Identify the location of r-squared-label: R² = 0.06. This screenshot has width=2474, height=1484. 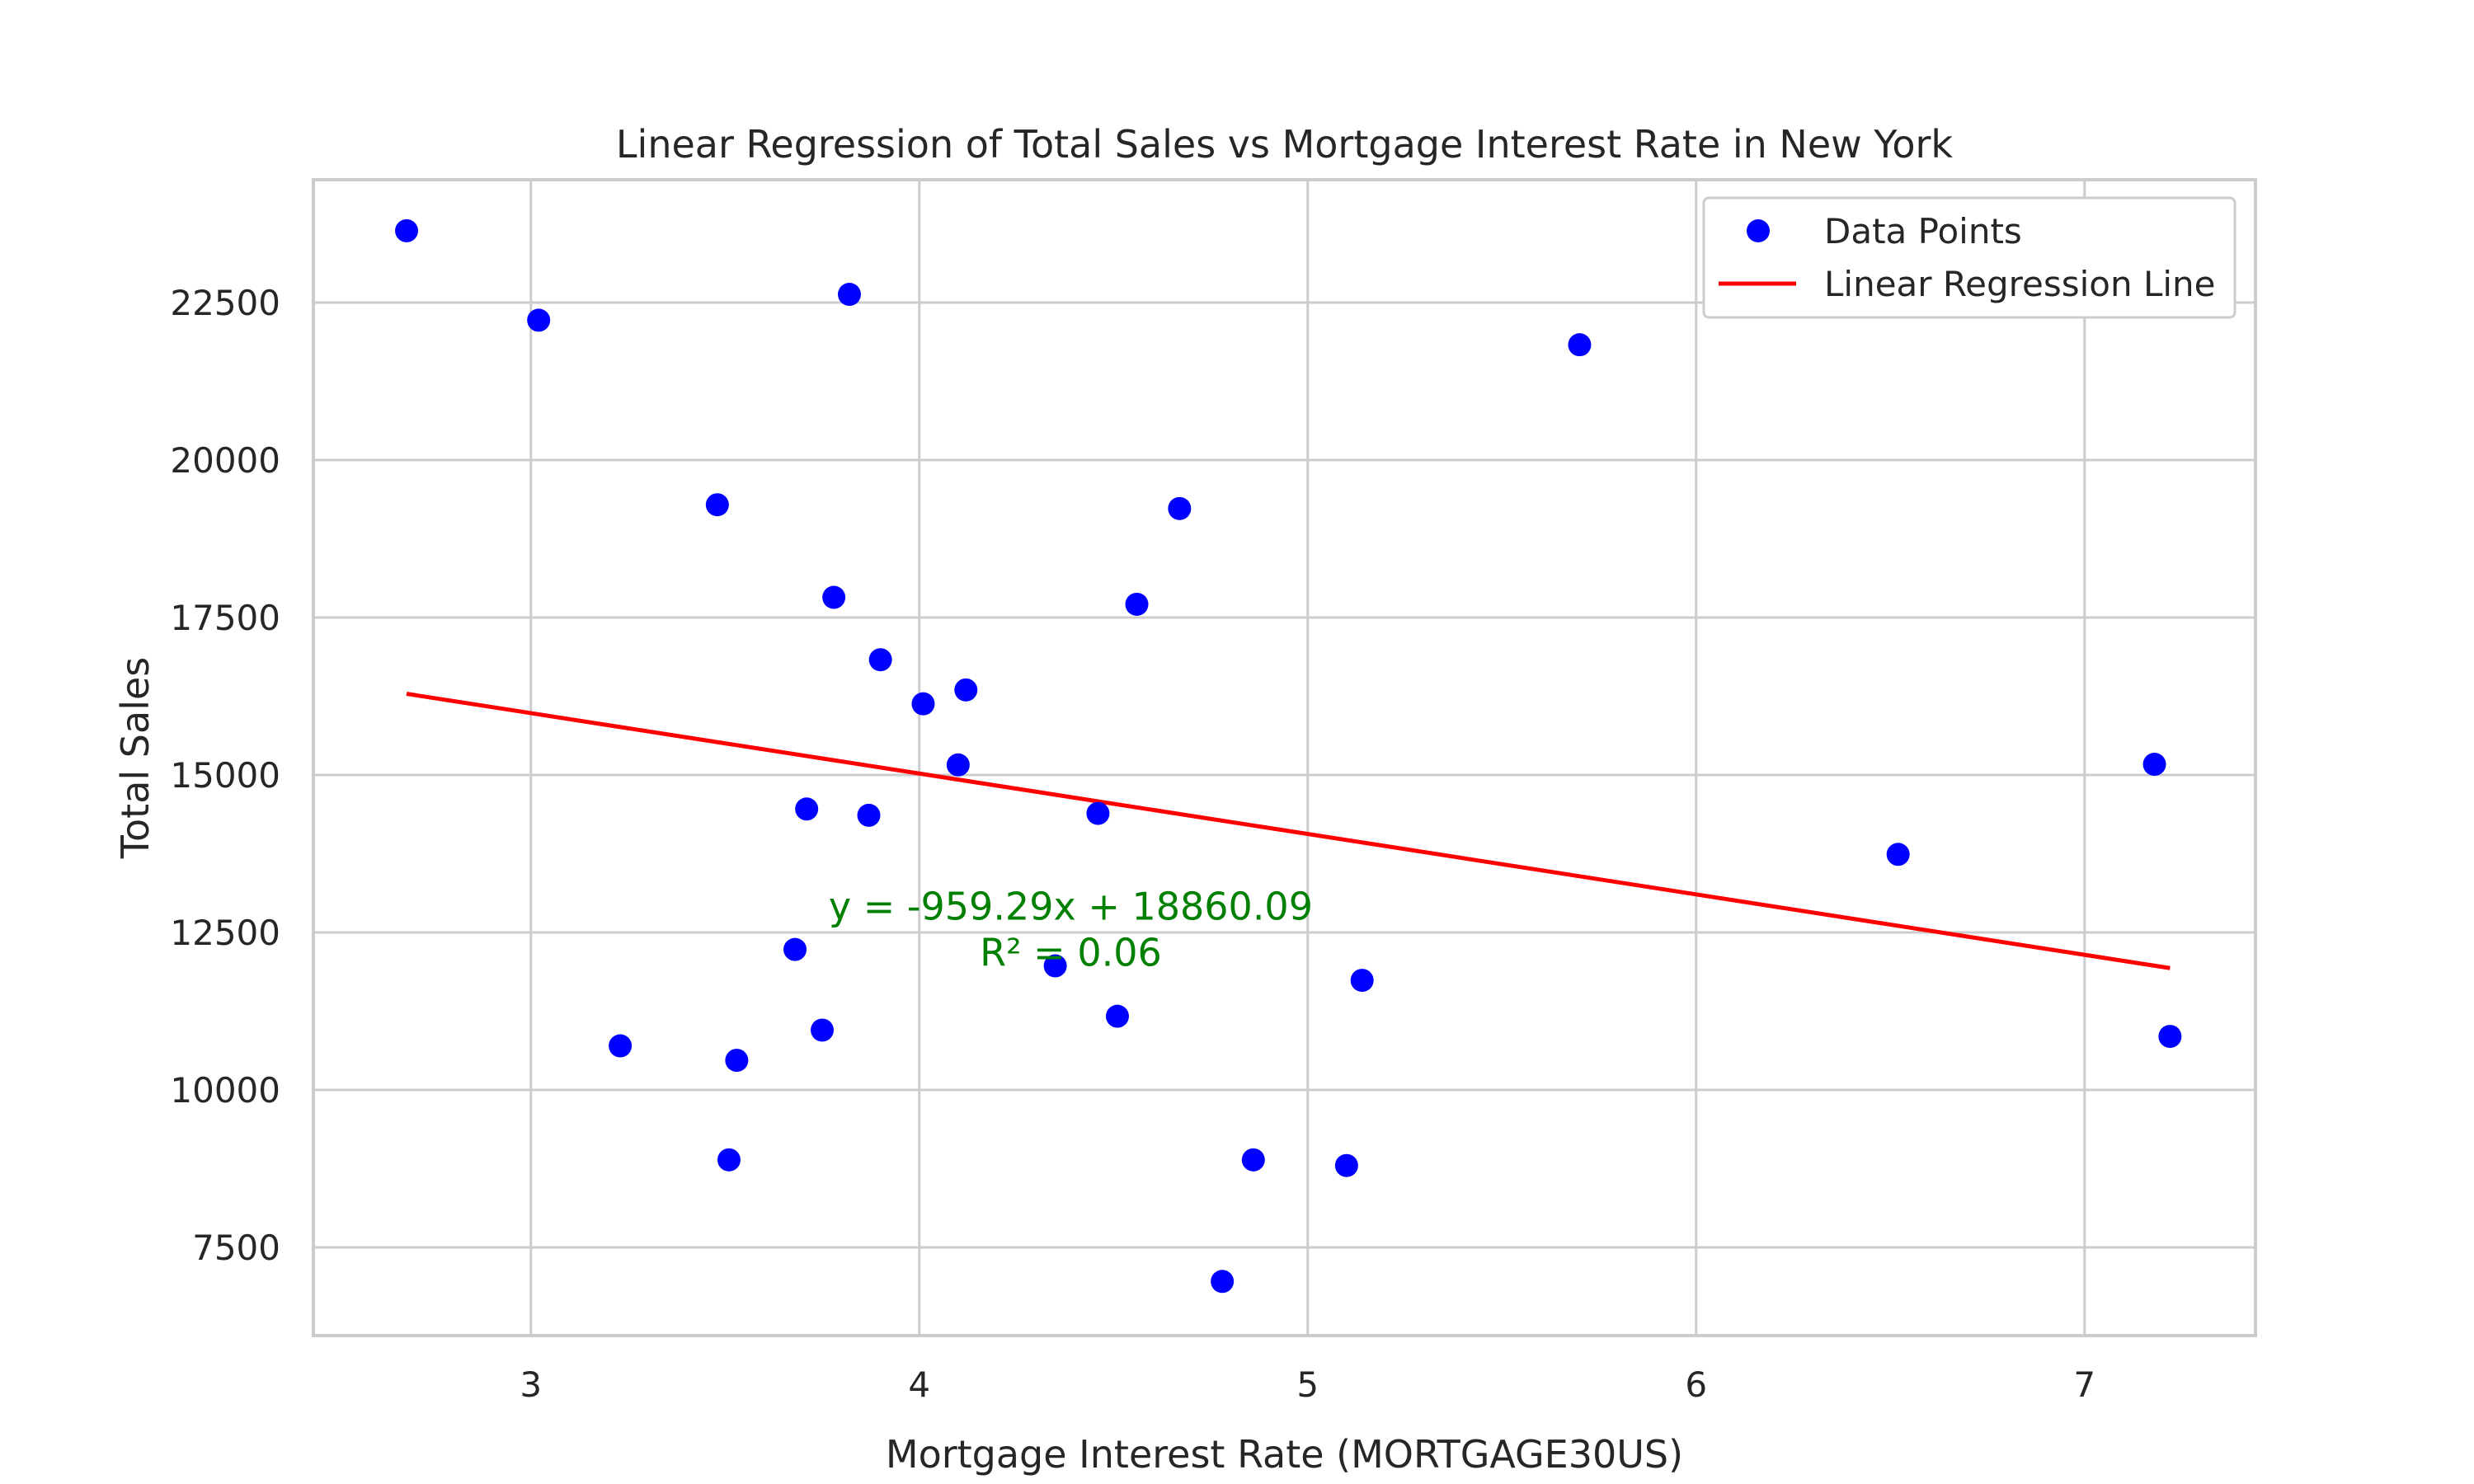
(1071, 953).